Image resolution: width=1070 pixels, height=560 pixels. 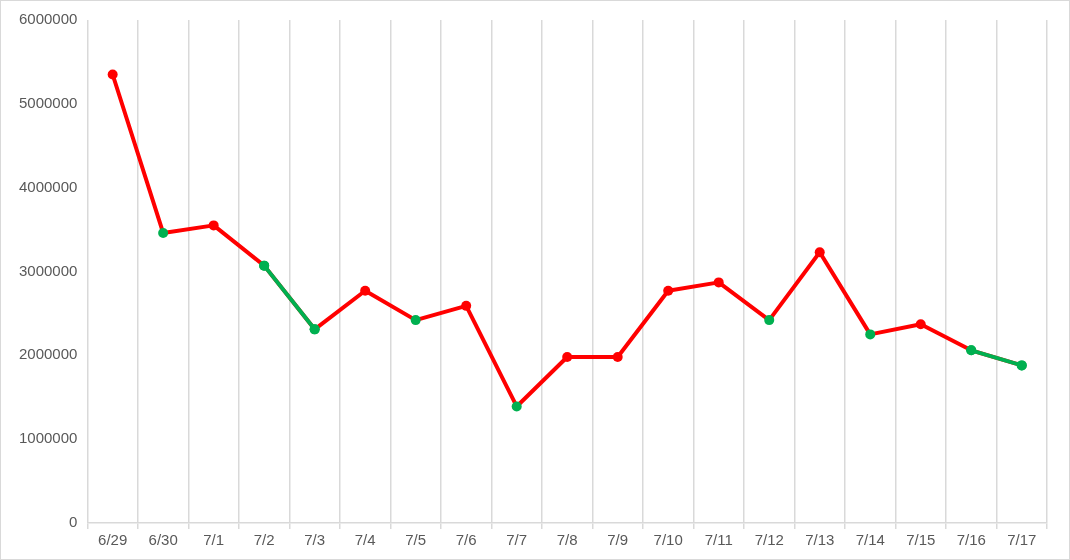 I want to click on x-tick-label: 7/10, so click(x=668, y=540).